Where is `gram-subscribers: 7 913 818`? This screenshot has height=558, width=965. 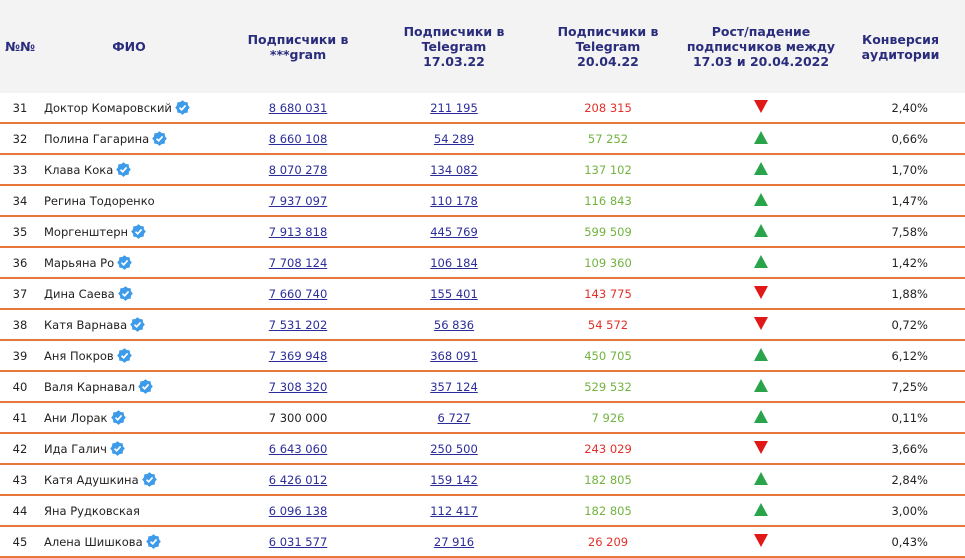
gram-subscribers: 7 913 818 is located at coordinates (298, 231).